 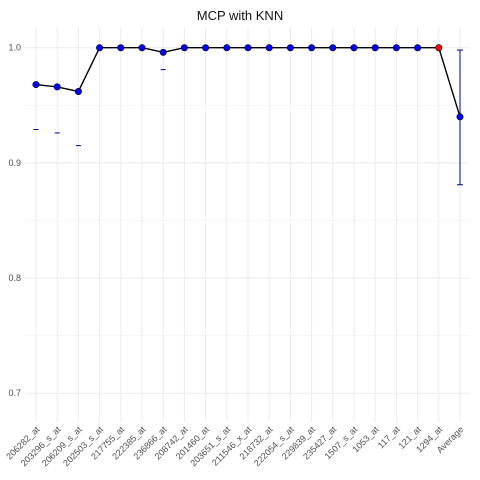 I want to click on chart-title: MCP with KNN, so click(x=240, y=15).